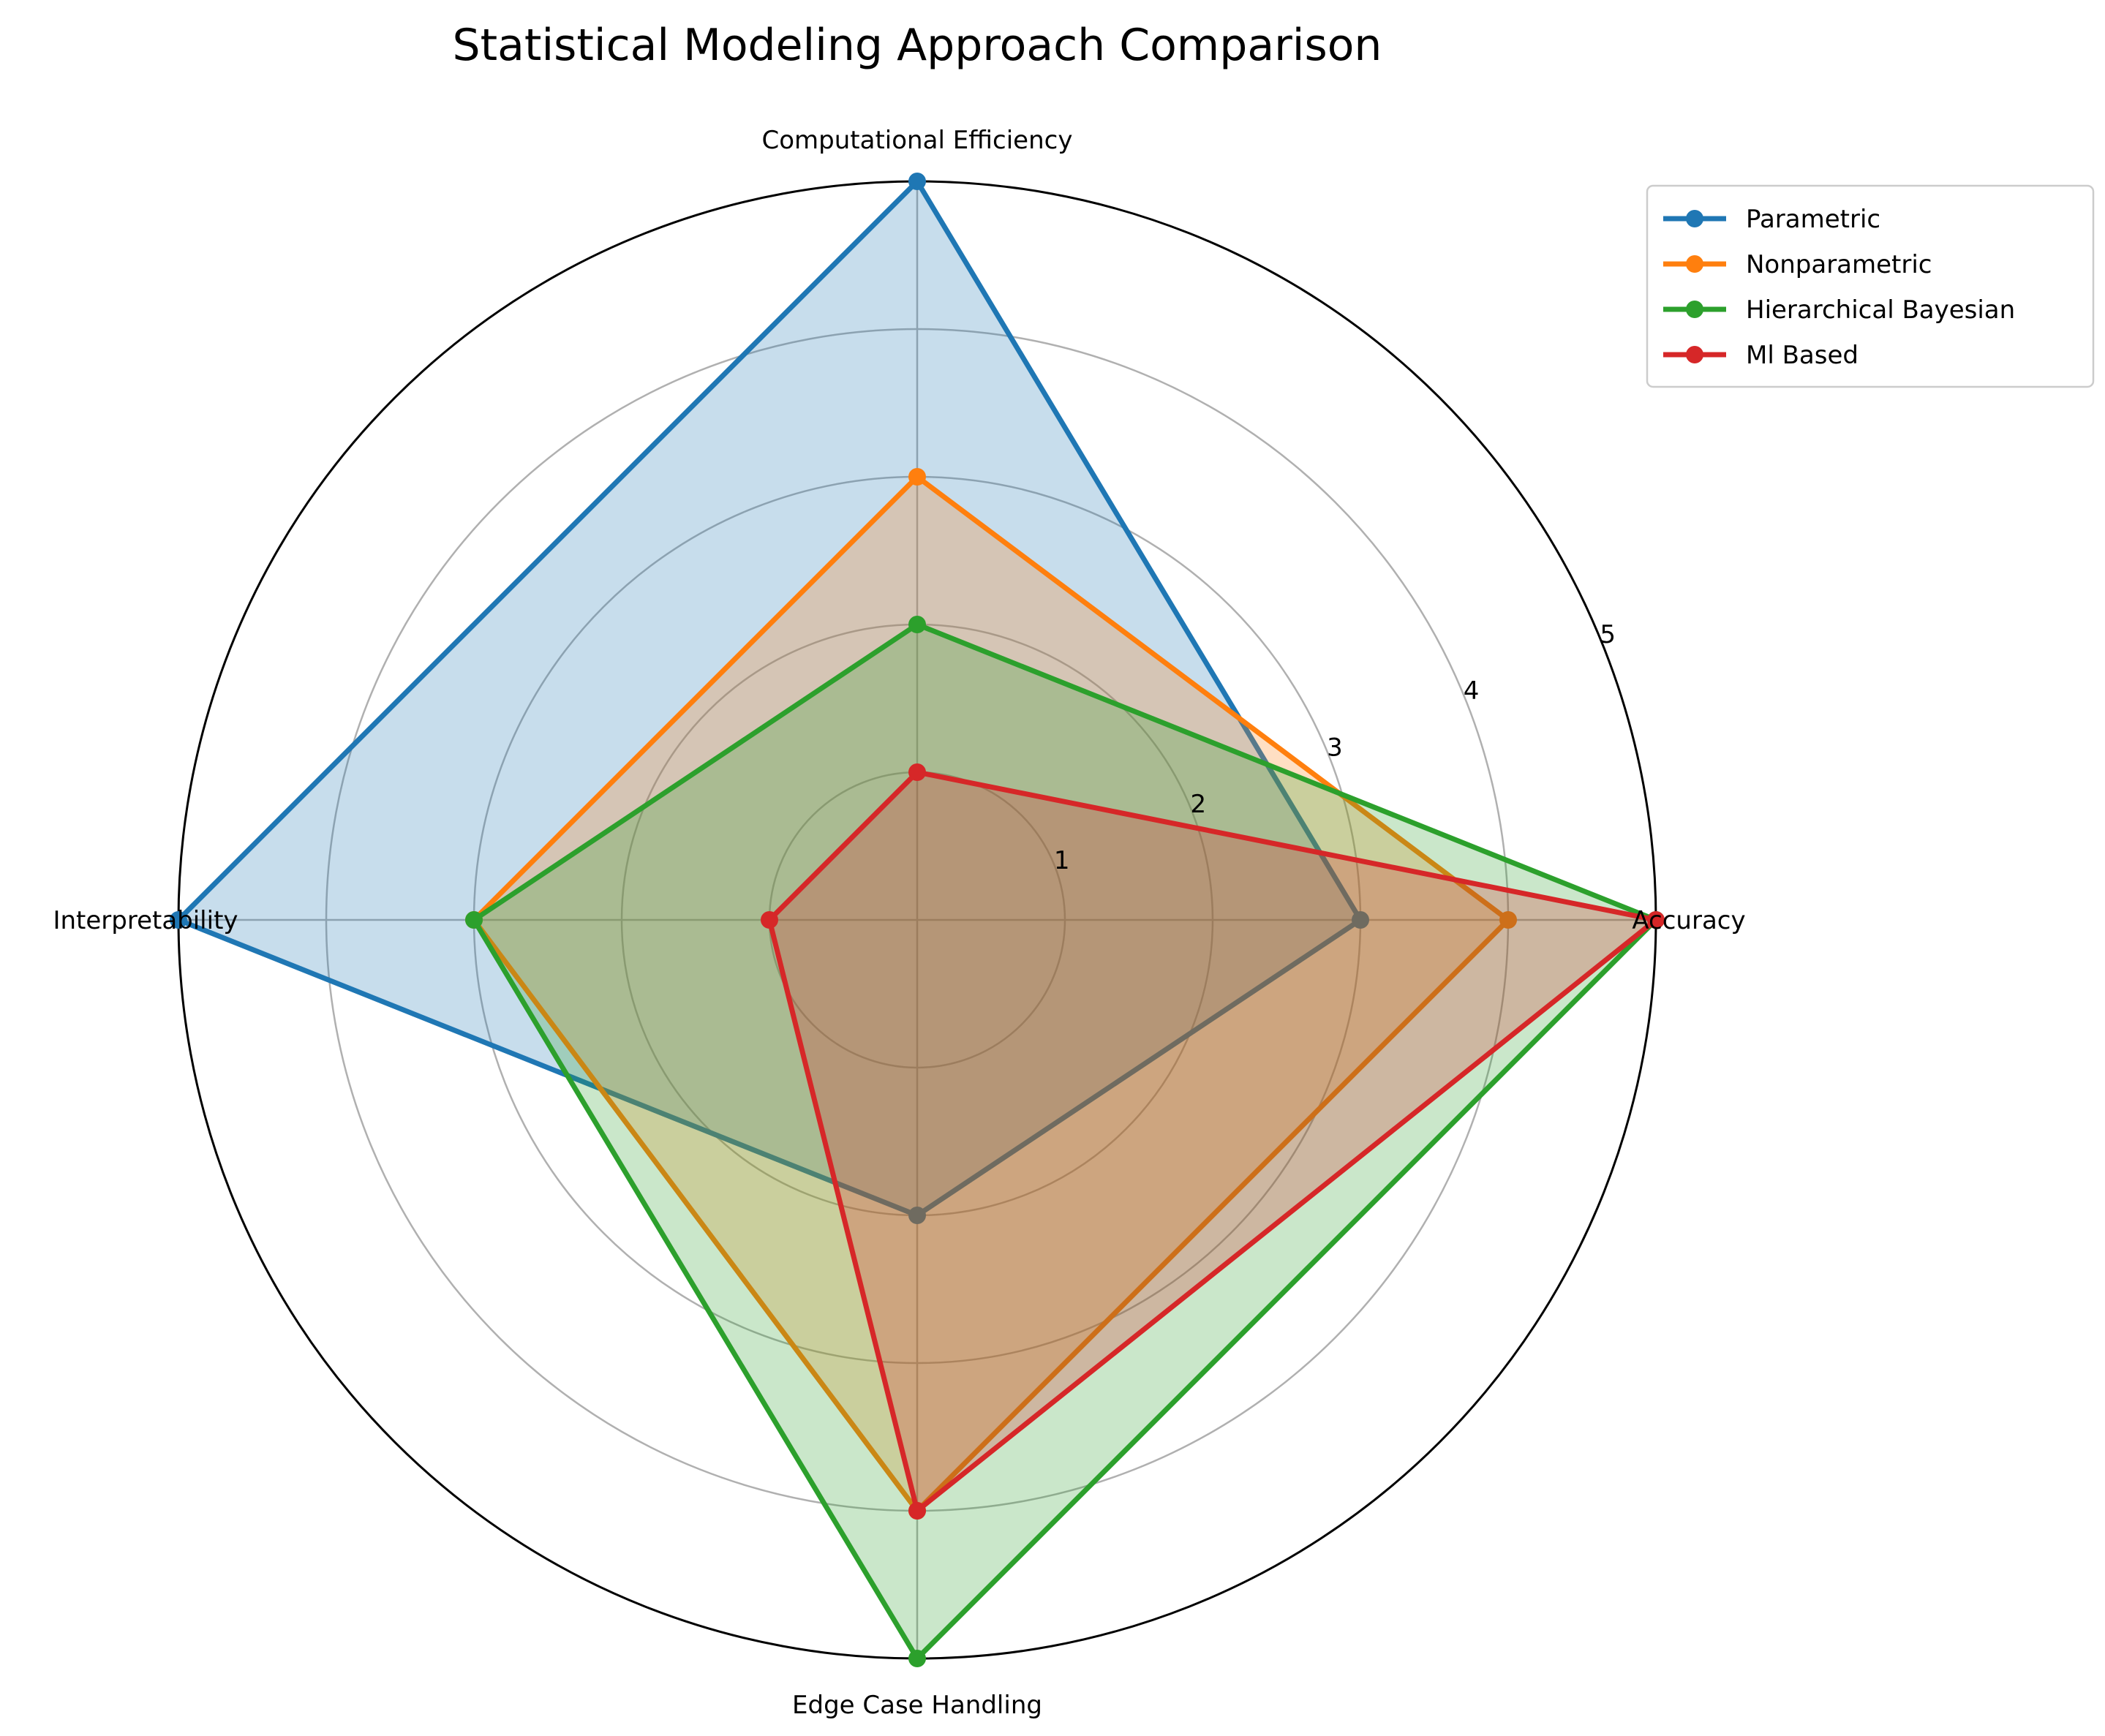  I want to click on radial-tick-3: 3, so click(1335, 748).